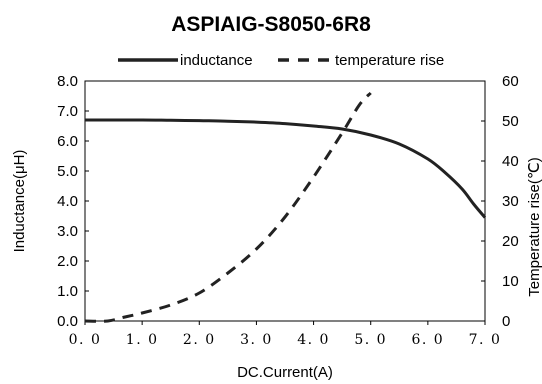 The image size is (542, 384). Describe the element at coordinates (510, 281) in the screenshot. I see `y2-tick-label: 10` at that location.